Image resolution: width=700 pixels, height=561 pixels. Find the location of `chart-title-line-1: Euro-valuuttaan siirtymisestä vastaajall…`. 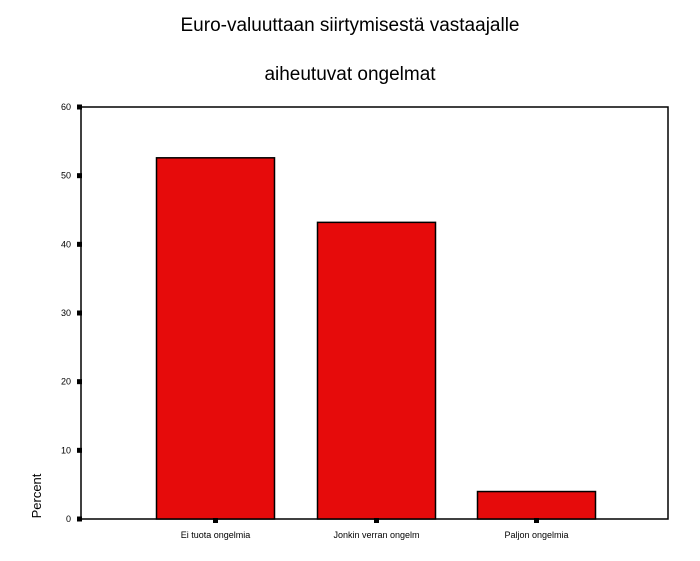

chart-title-line-1: Euro-valuuttaan siirtymisestä vastaajall… is located at coordinates (350, 25).